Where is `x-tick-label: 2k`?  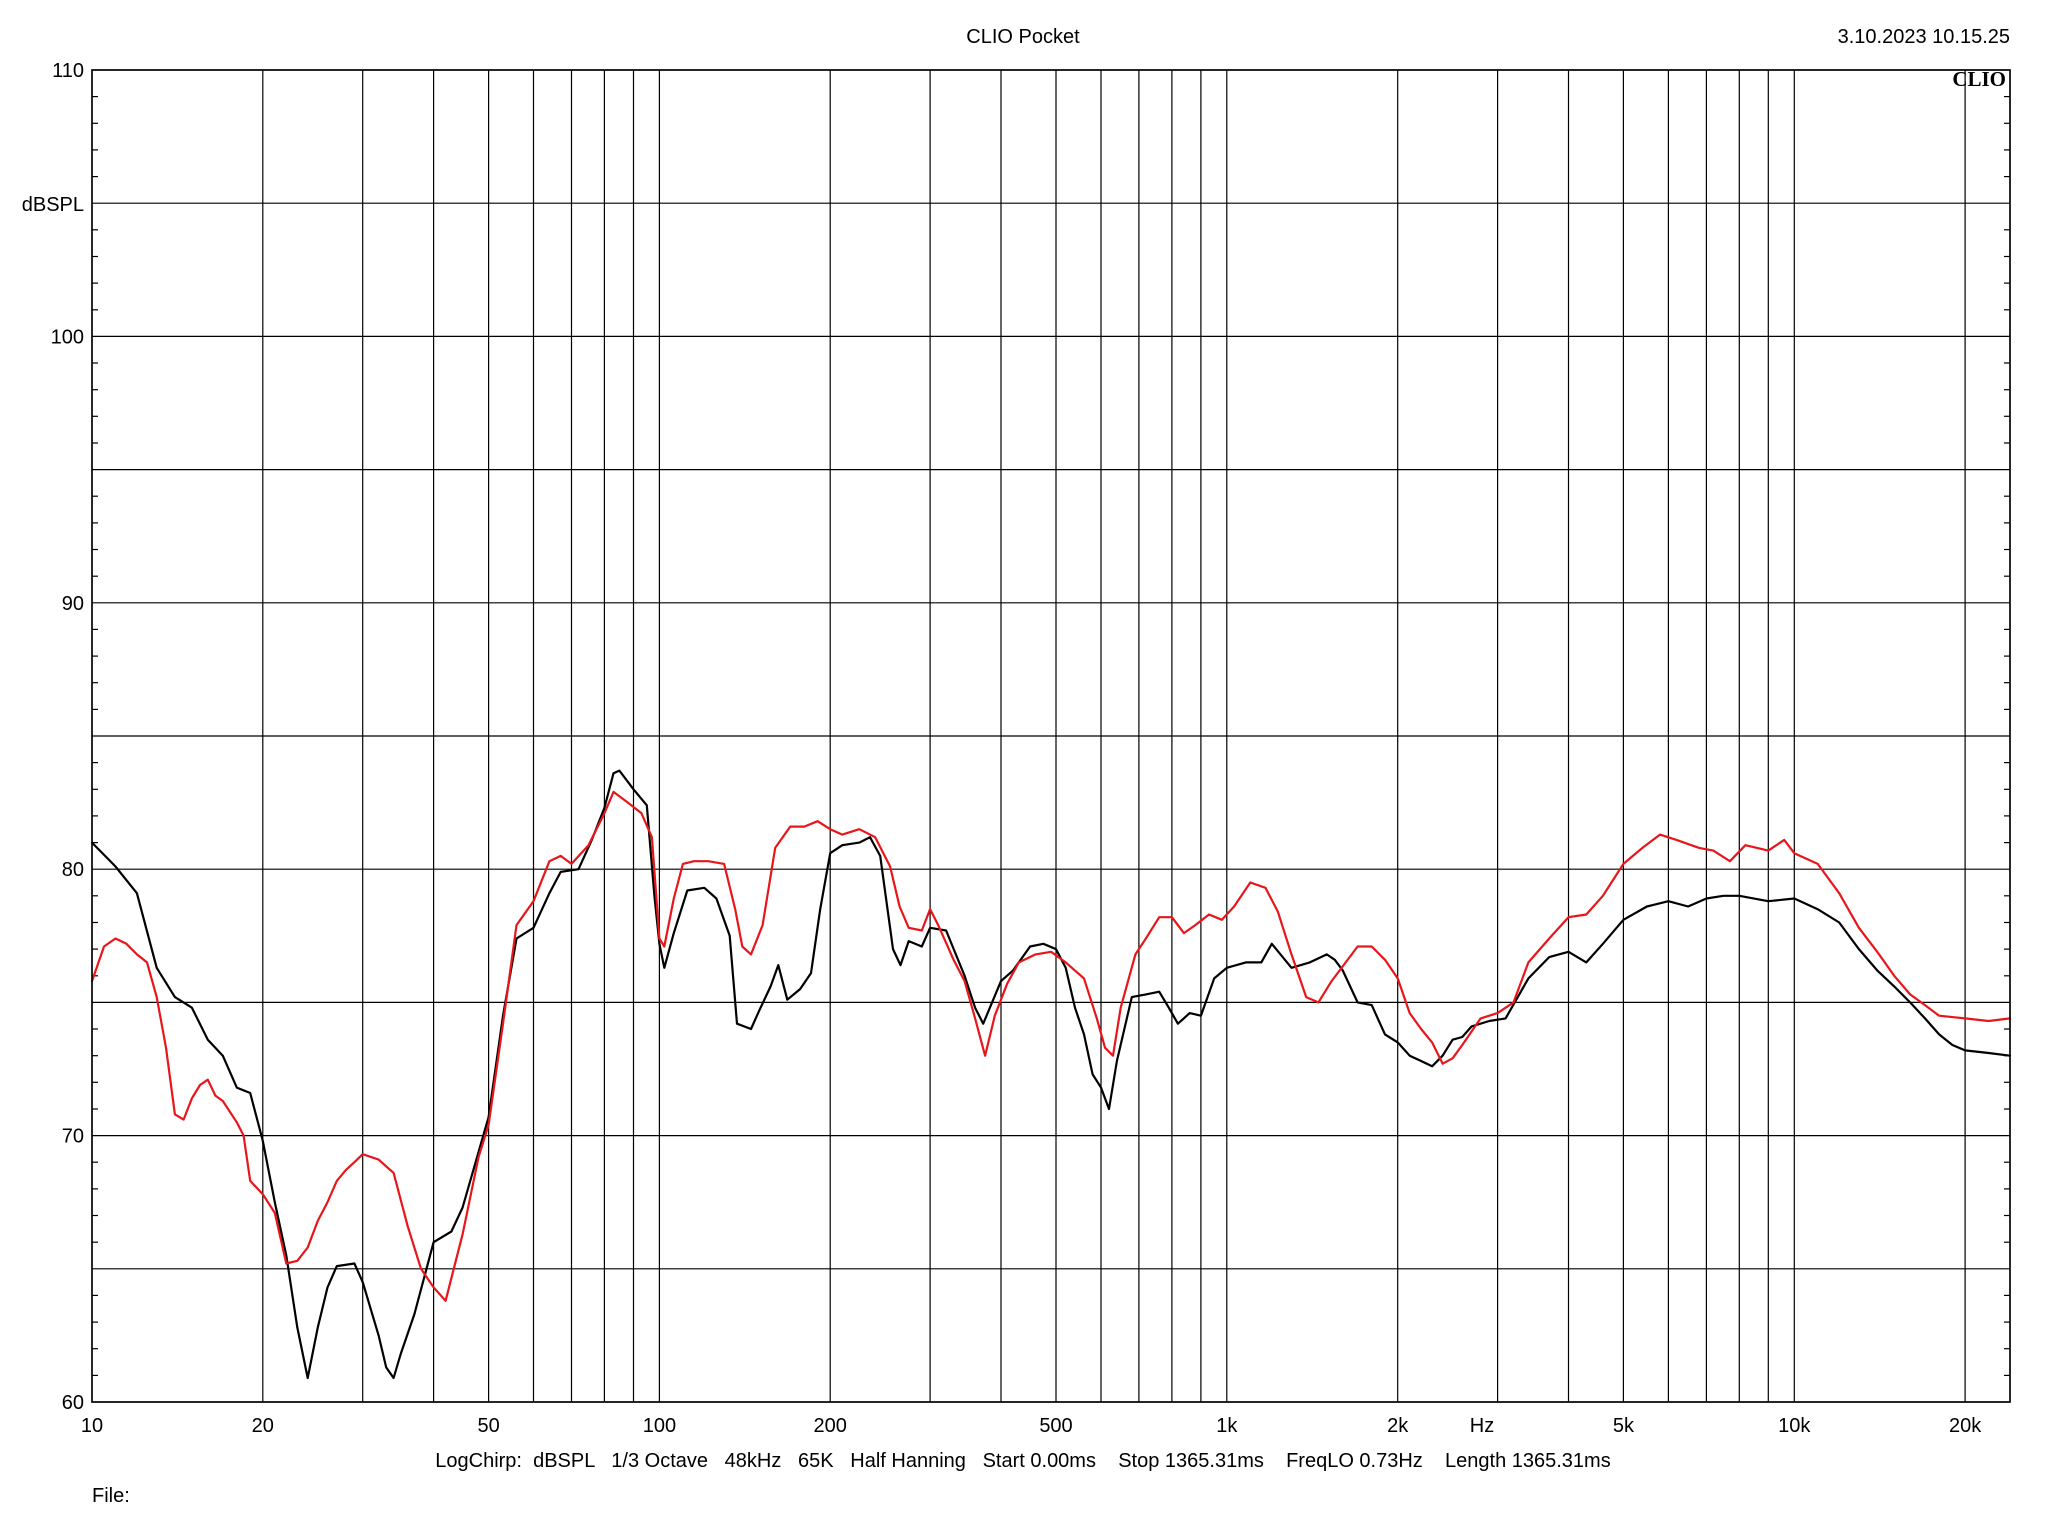
x-tick-label: 2k is located at coordinates (1398, 1426).